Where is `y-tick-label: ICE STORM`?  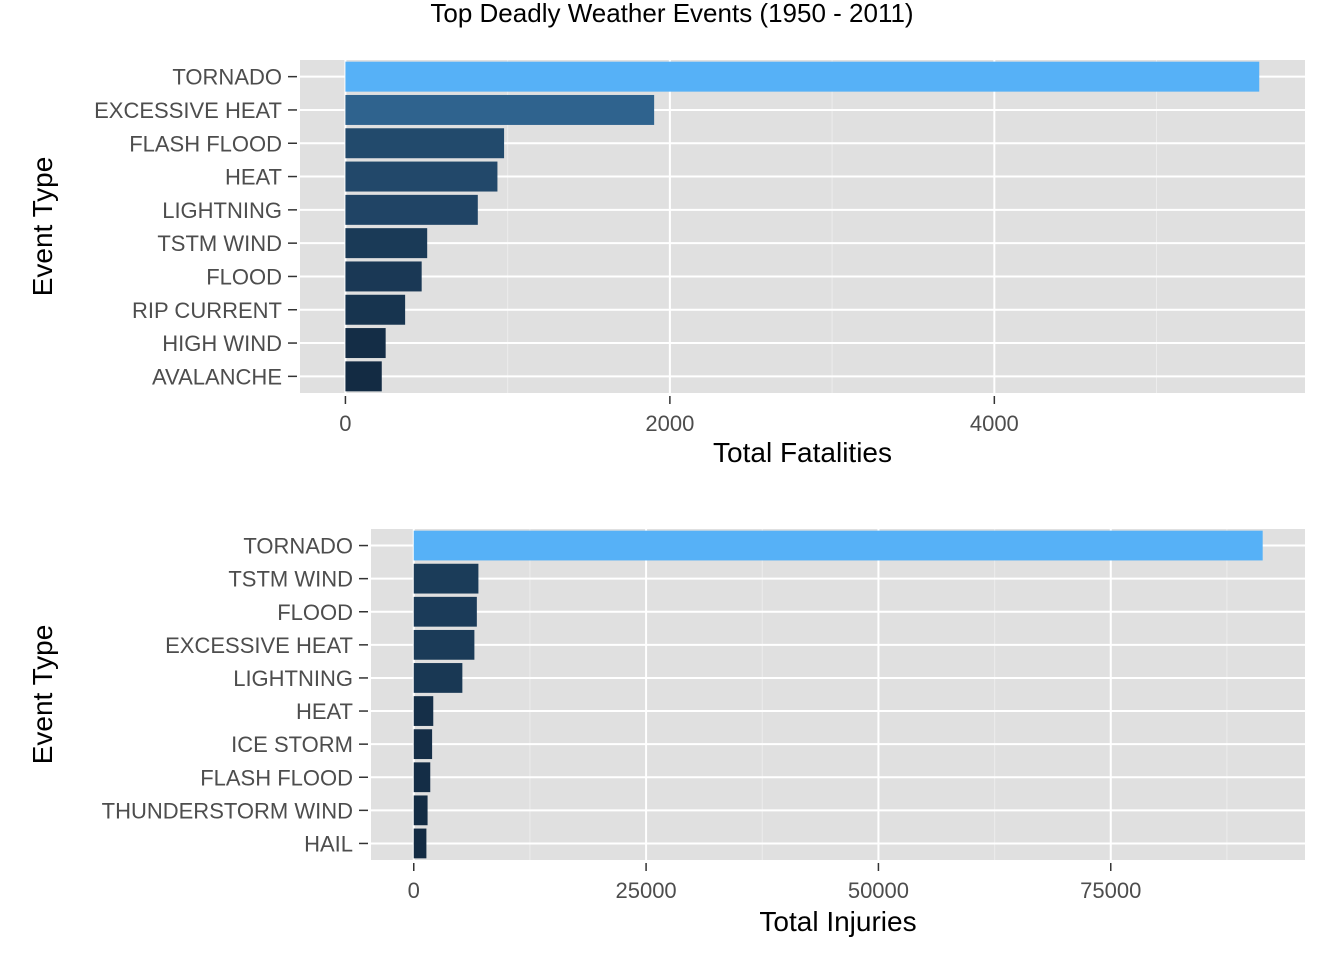 y-tick-label: ICE STORM is located at coordinates (292, 744).